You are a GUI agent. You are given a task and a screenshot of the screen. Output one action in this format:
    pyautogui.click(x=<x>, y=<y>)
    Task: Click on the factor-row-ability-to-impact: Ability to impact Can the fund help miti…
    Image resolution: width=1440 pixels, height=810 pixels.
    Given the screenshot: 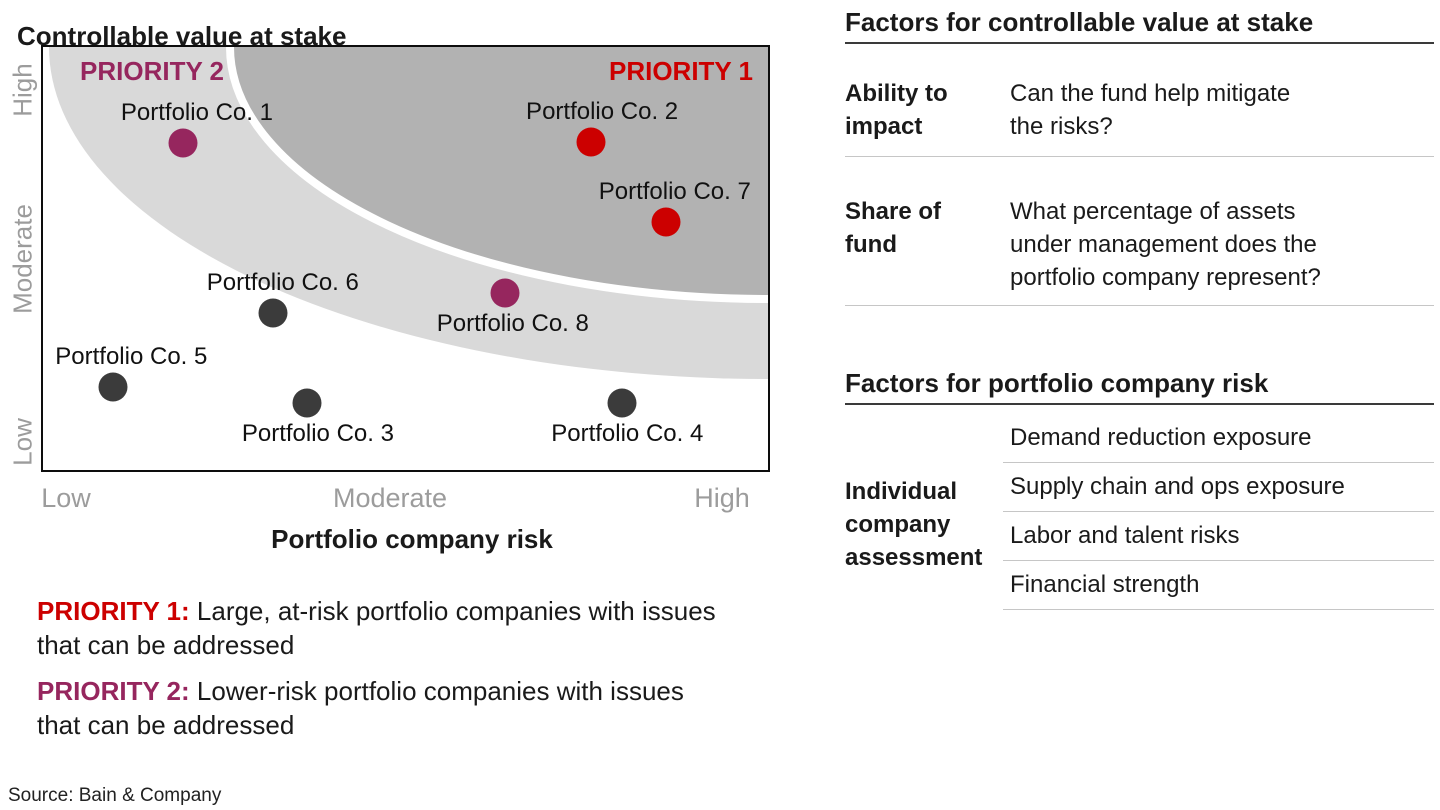 What is the action you would take?
    pyautogui.click(x=1139, y=110)
    